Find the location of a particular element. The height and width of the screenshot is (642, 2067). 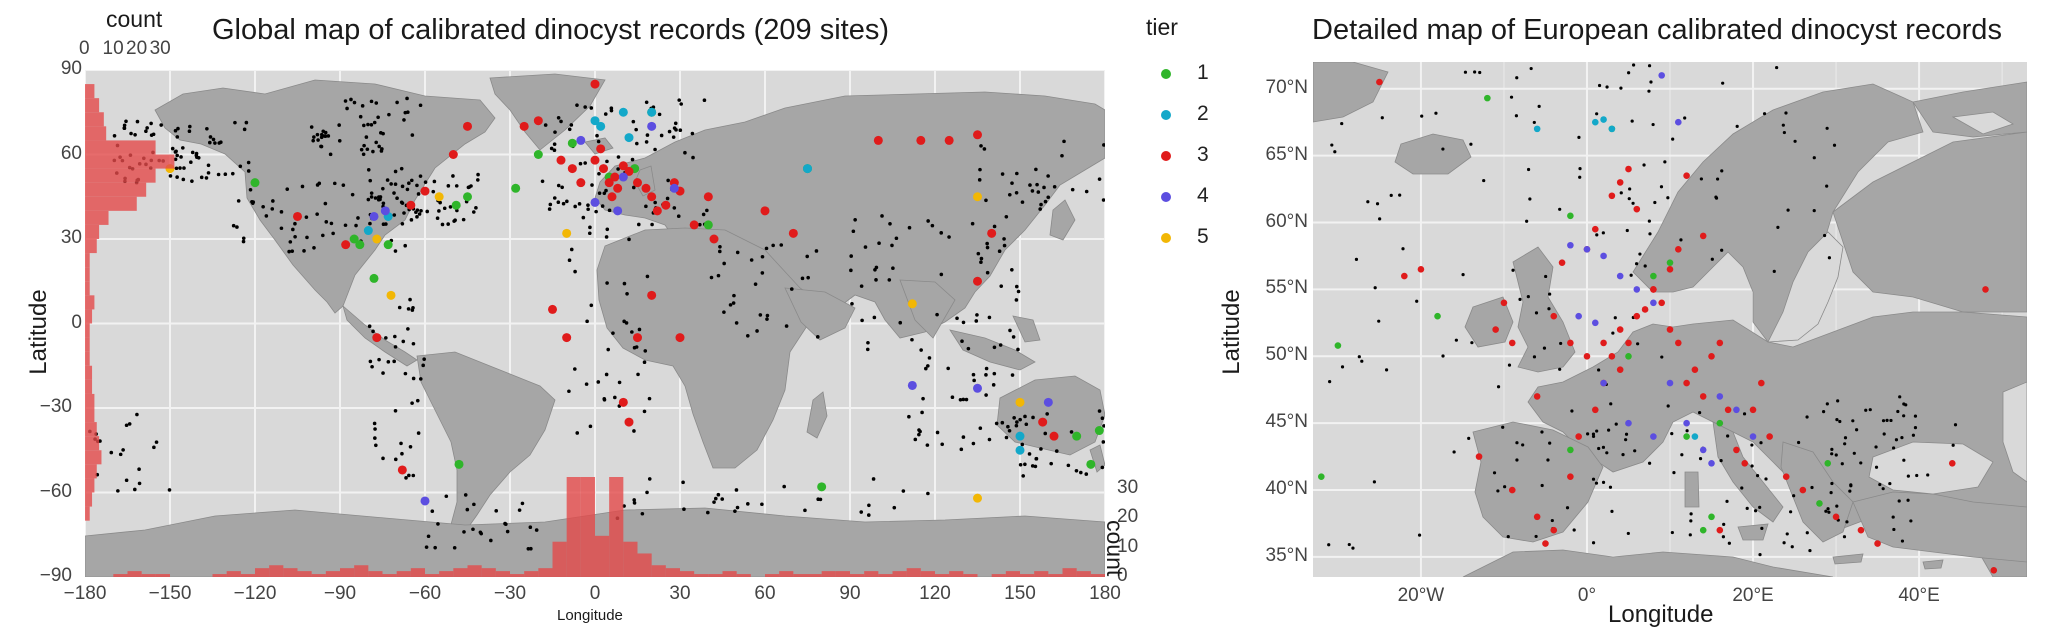

left-x-tick-label: −180 is located at coordinates (85, 593).